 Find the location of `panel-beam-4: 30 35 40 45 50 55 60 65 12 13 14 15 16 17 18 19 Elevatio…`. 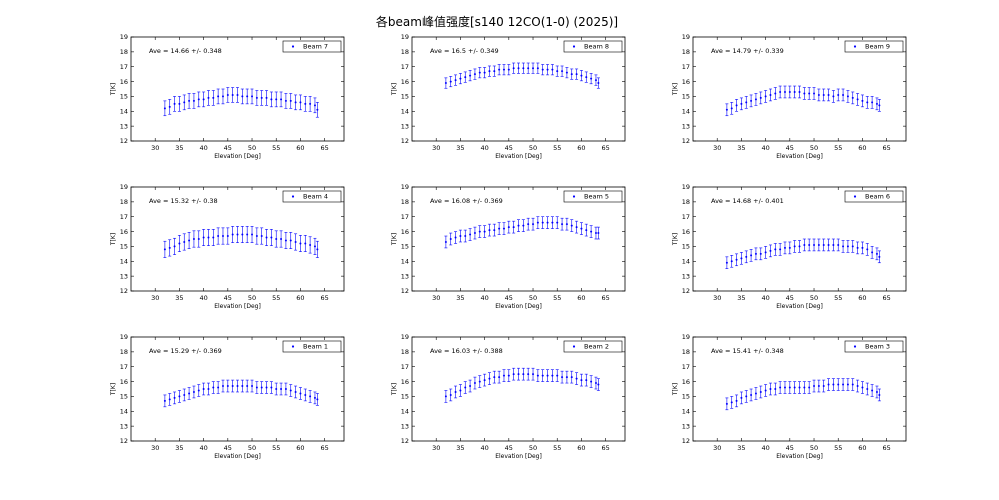

panel-beam-4: 30 35 40 45 50 55 60 65 12 13 14 15 16 17 18 19 Elevatio… is located at coordinates (227, 246).